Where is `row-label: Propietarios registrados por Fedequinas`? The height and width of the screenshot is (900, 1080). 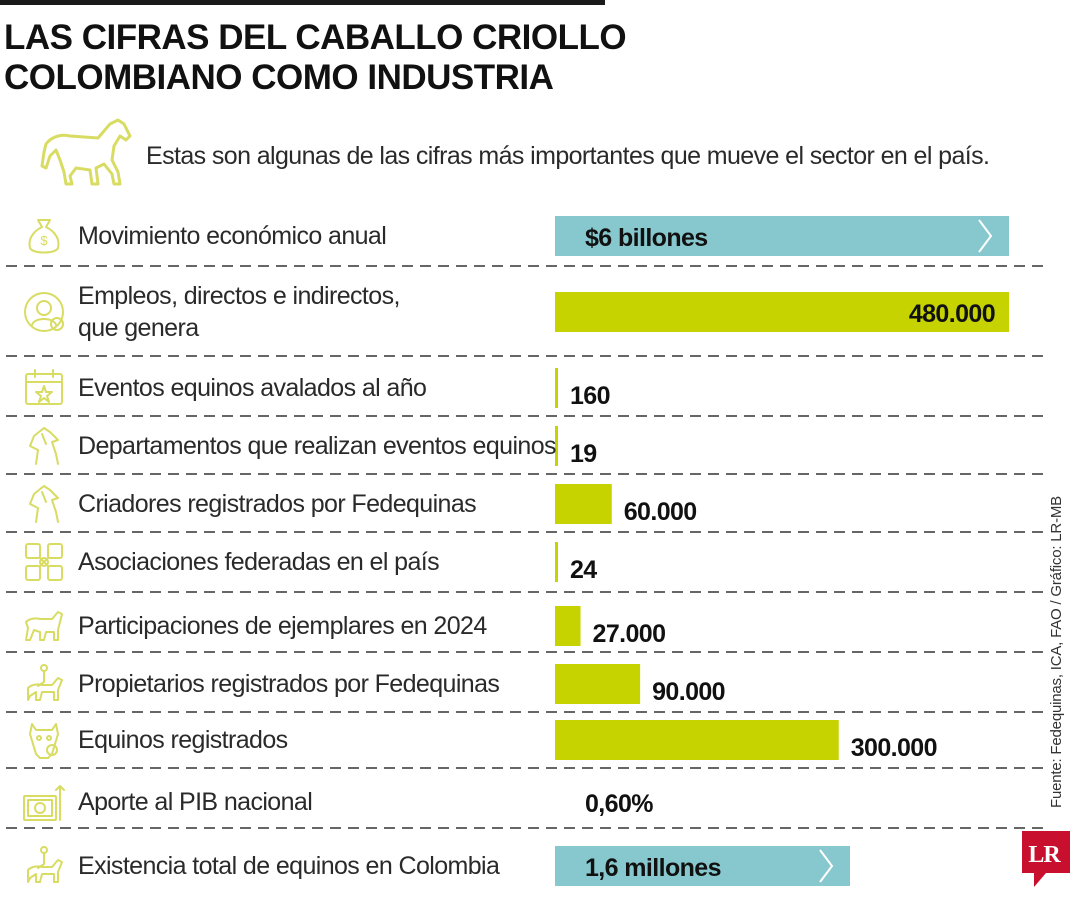 row-label: Propietarios registrados por Fedequinas is located at coordinates (289, 684).